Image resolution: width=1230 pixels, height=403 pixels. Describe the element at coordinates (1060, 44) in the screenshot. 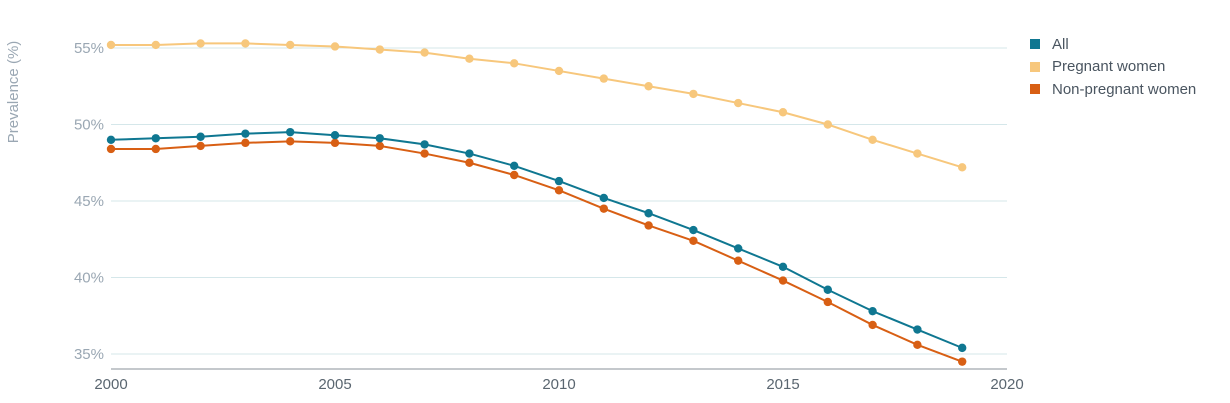

I see `legend-label-all: All` at that location.